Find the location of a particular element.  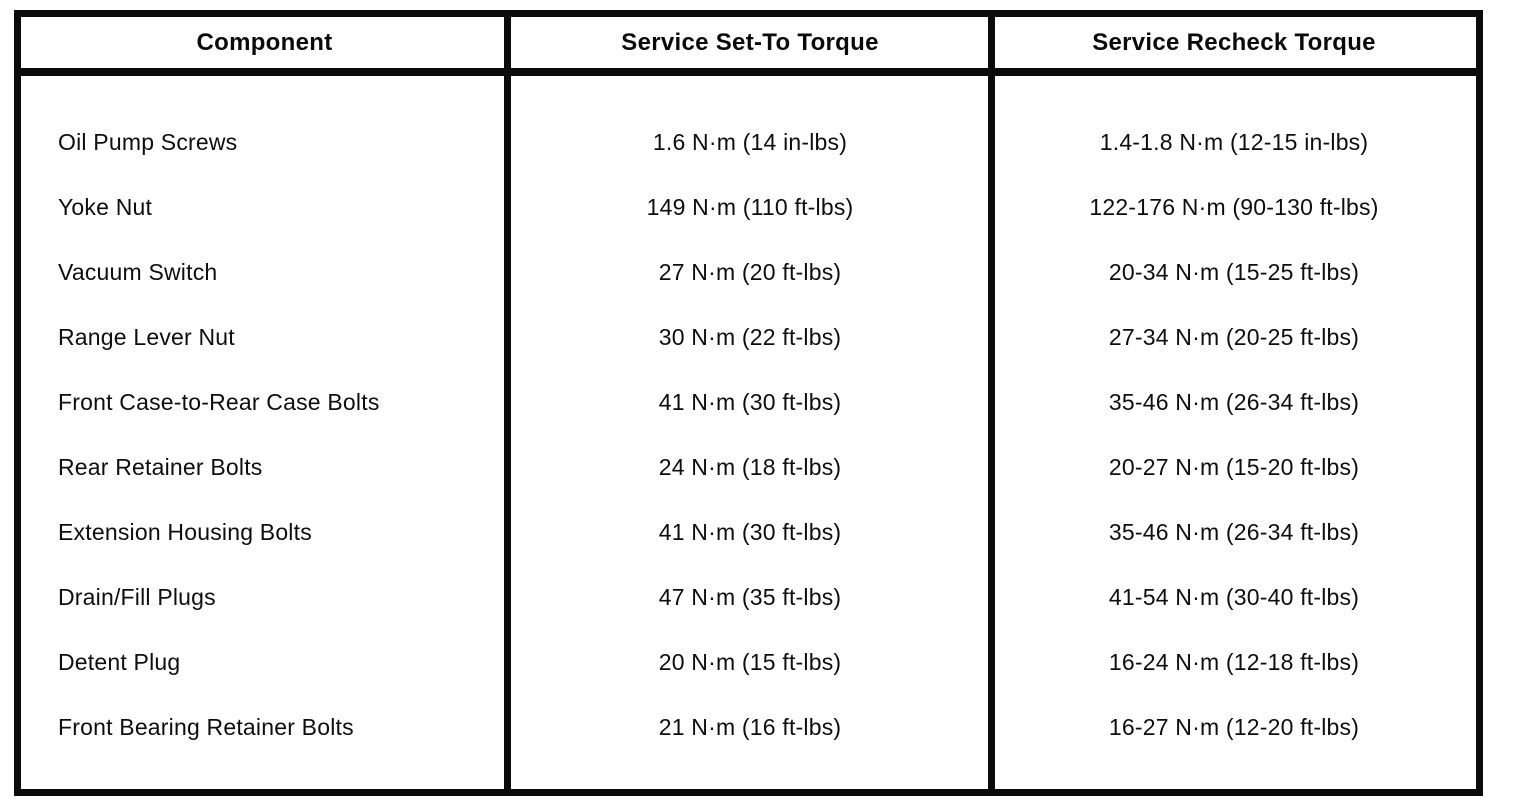

component-cell: Vacuum Switch is located at coordinates (138, 272).